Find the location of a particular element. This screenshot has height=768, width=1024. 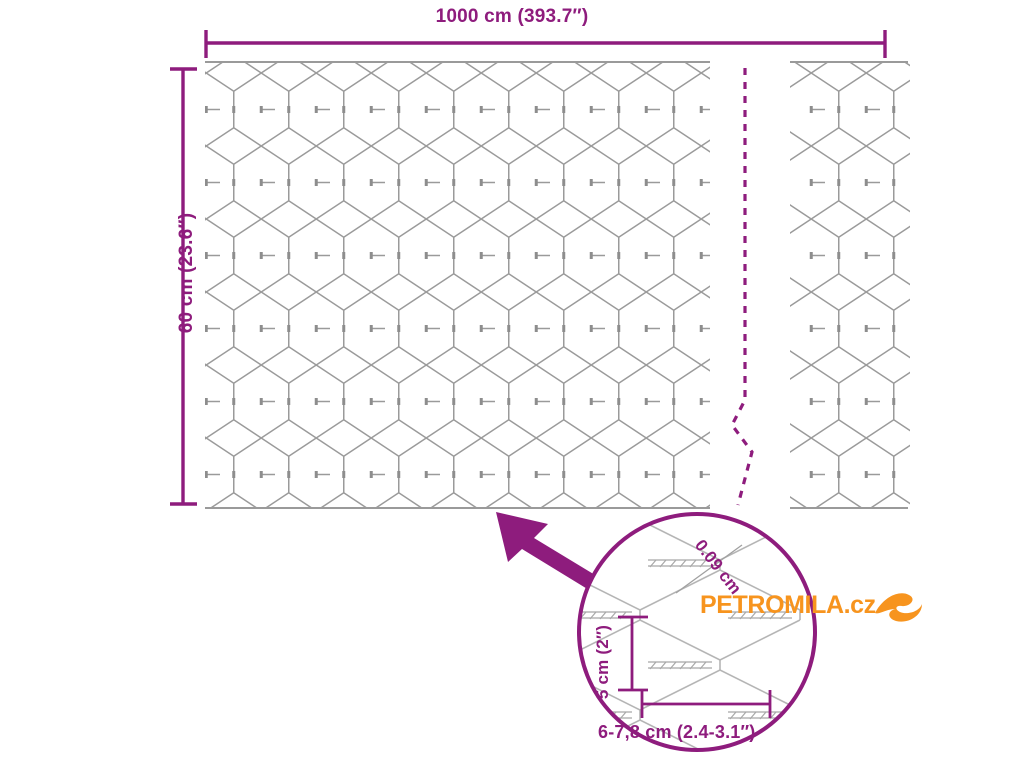

wire-thickness-leader is located at coordinates (709, 569).